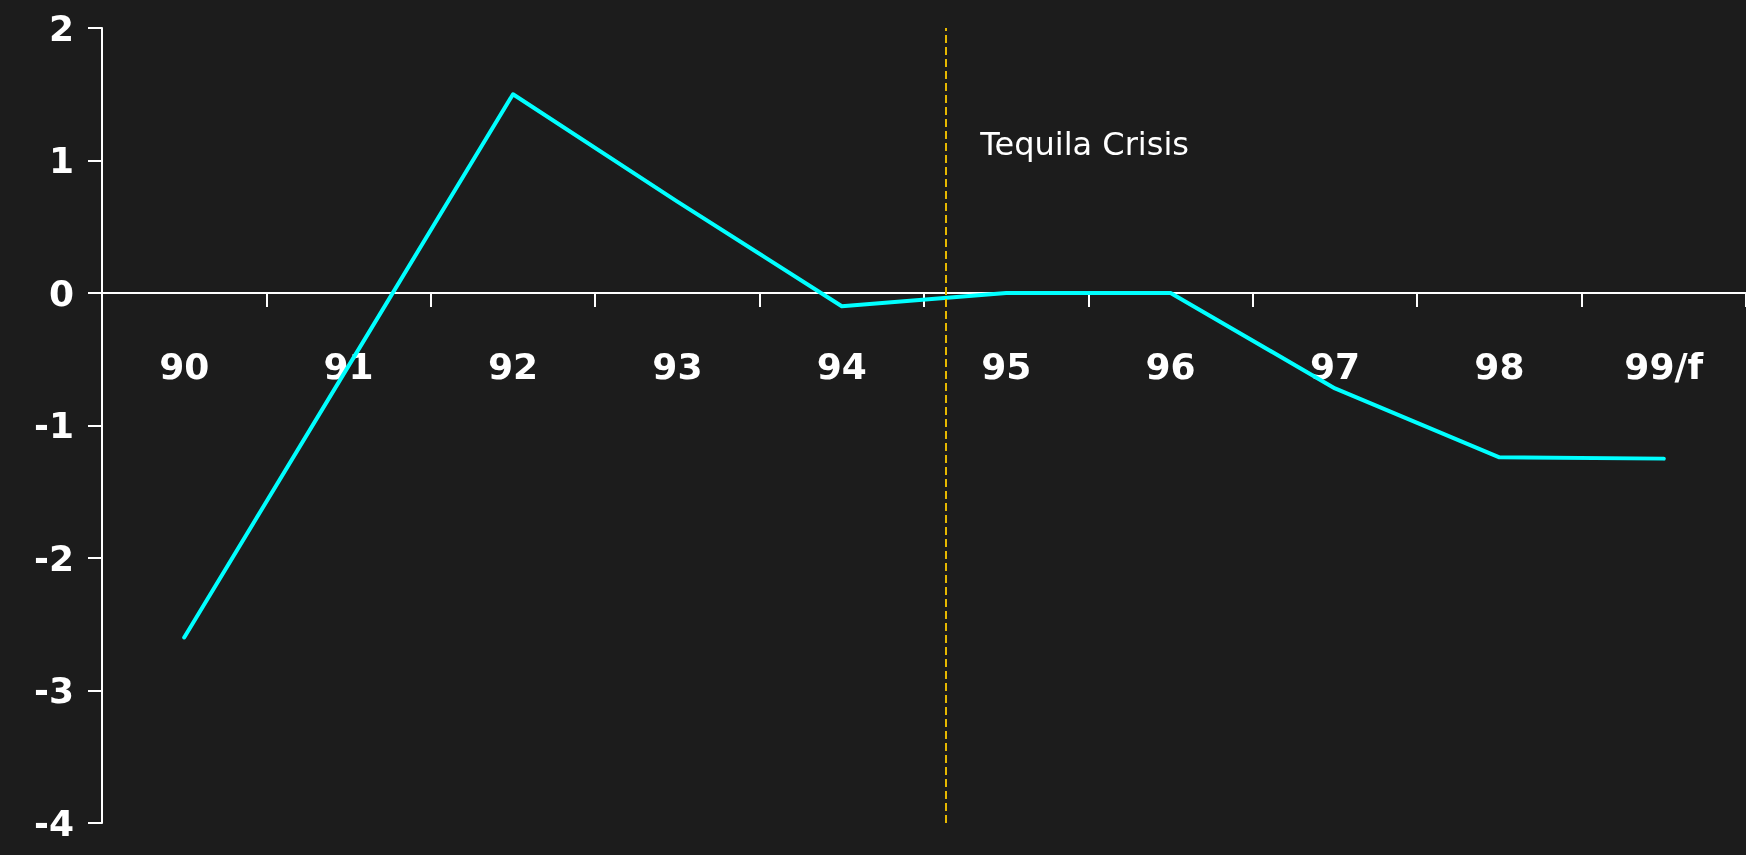 The image size is (1746, 855). Describe the element at coordinates (1006, 366) in the screenshot. I see `x-tick-label: 95` at that location.